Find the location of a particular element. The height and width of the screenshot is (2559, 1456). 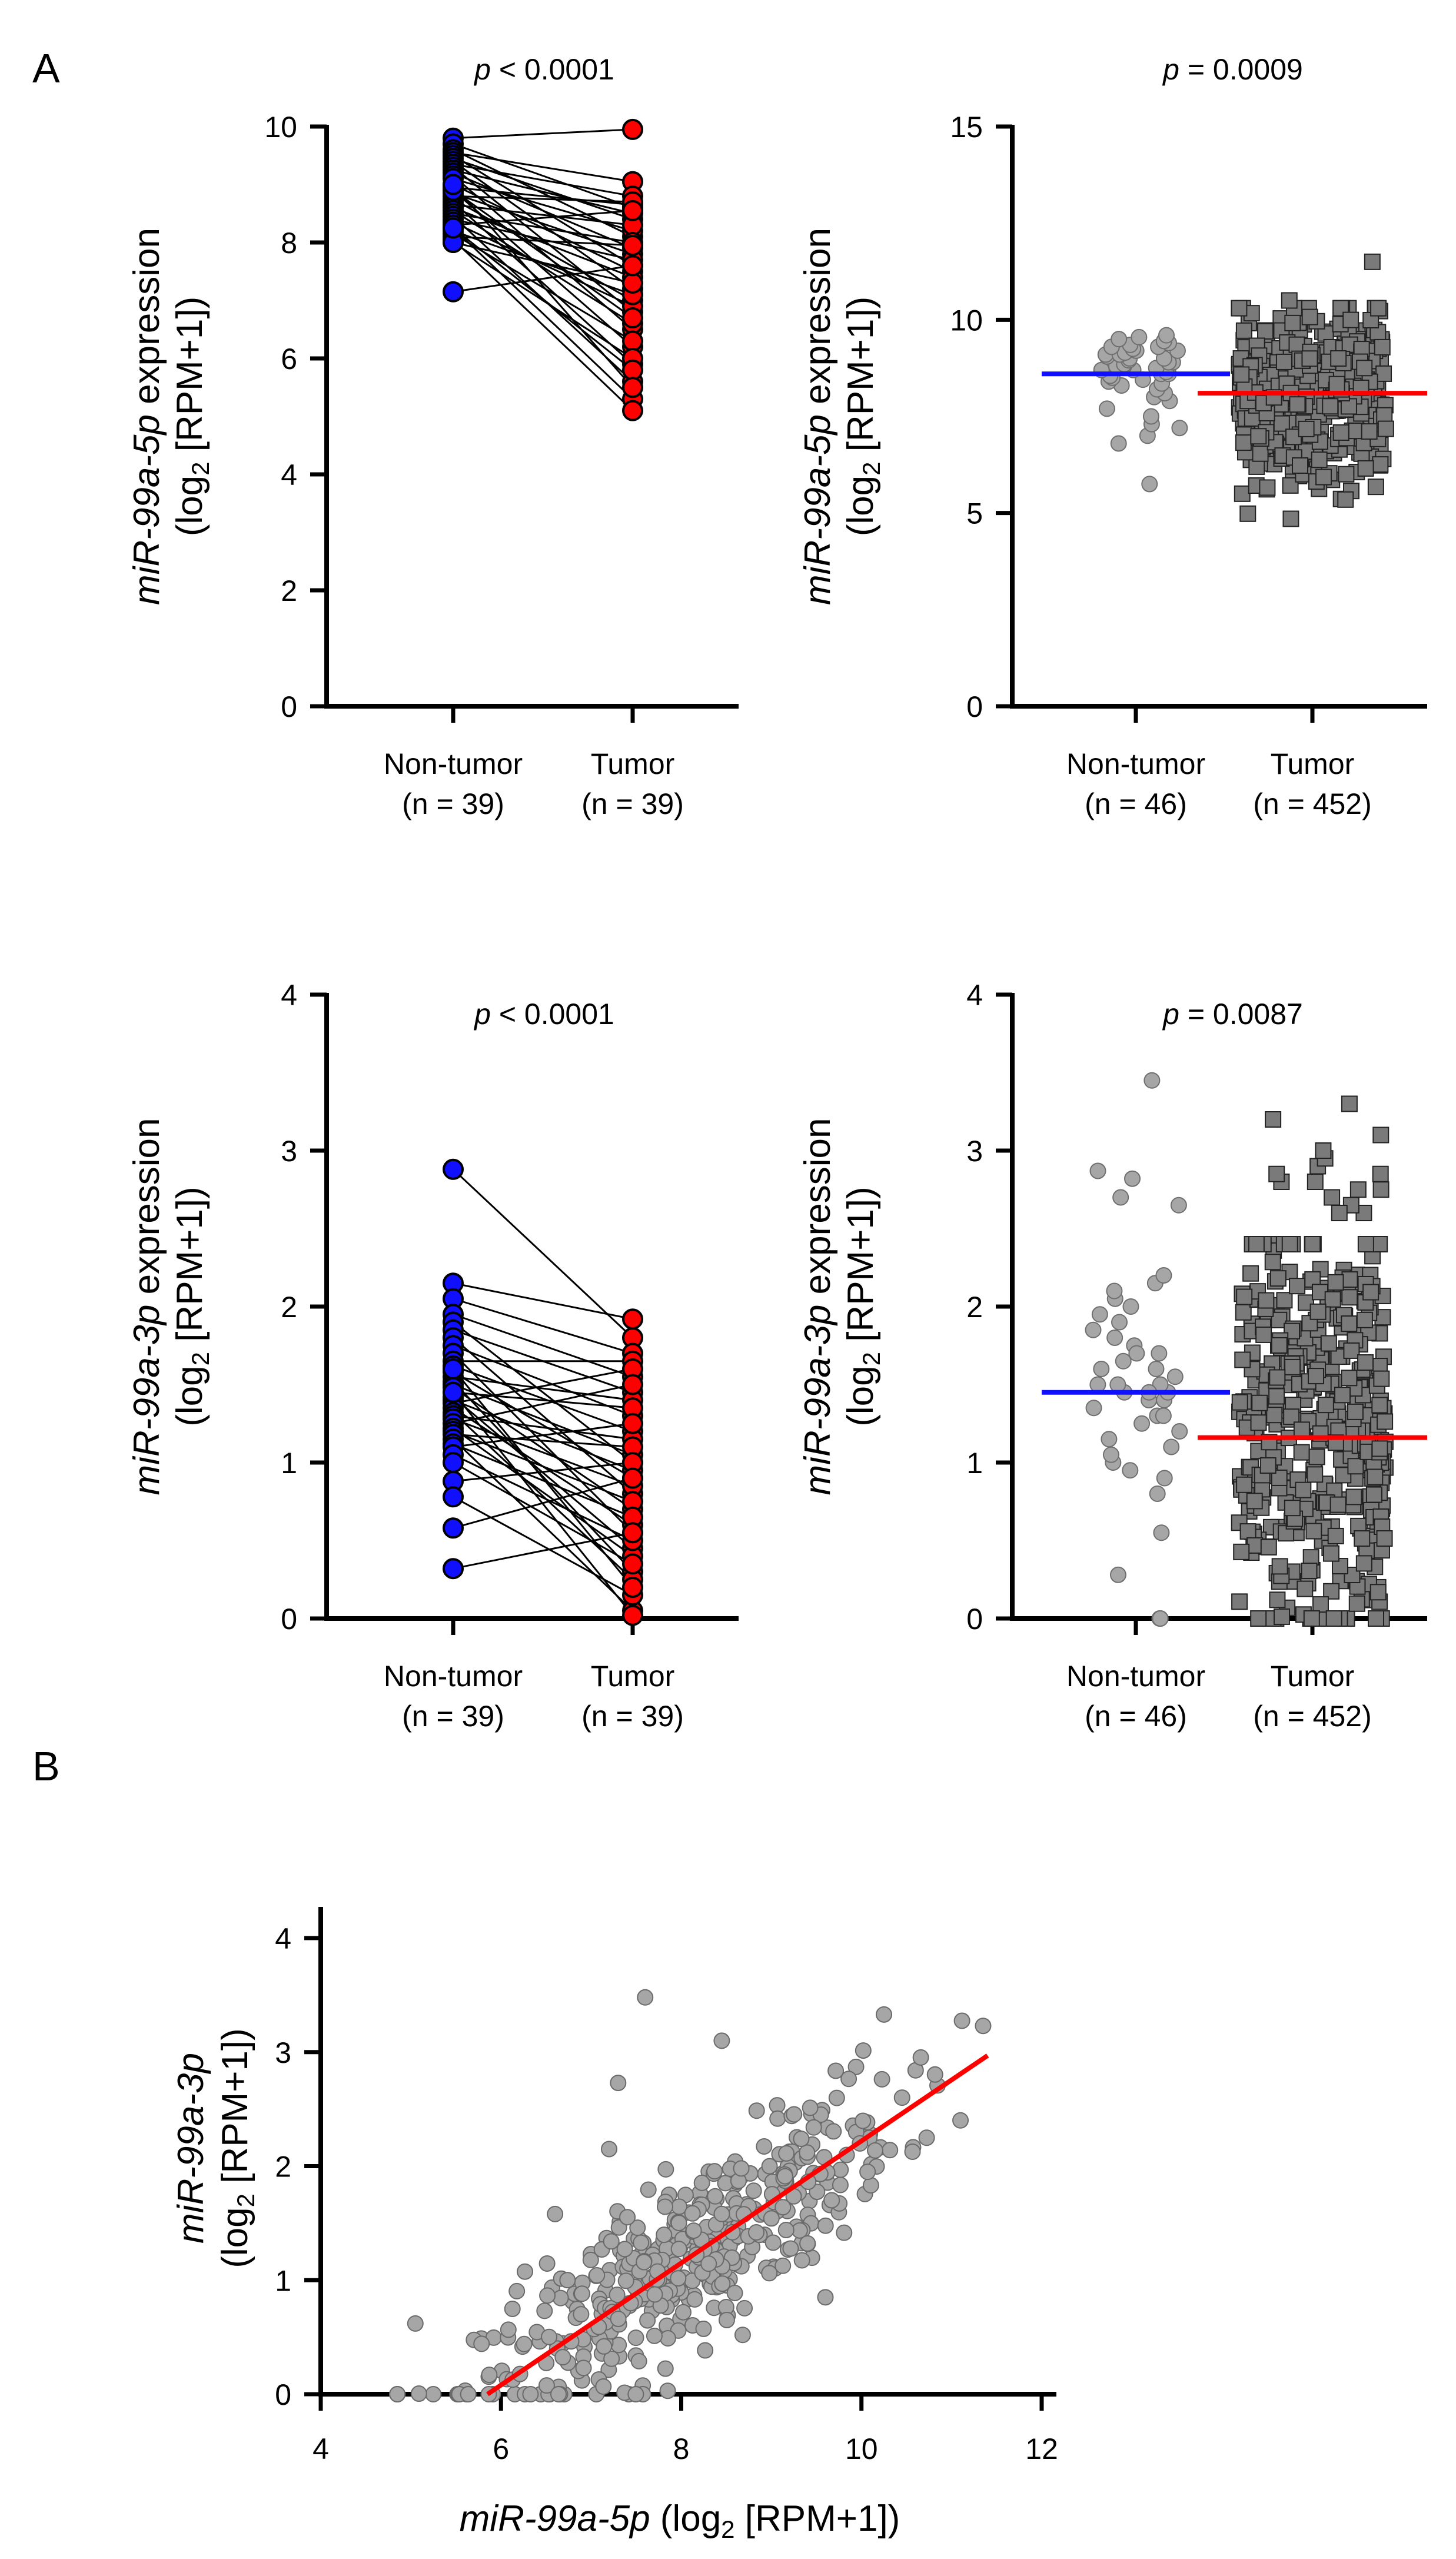

b-ylabel-line1: miR-99a-3p is located at coordinates (191, 2148).